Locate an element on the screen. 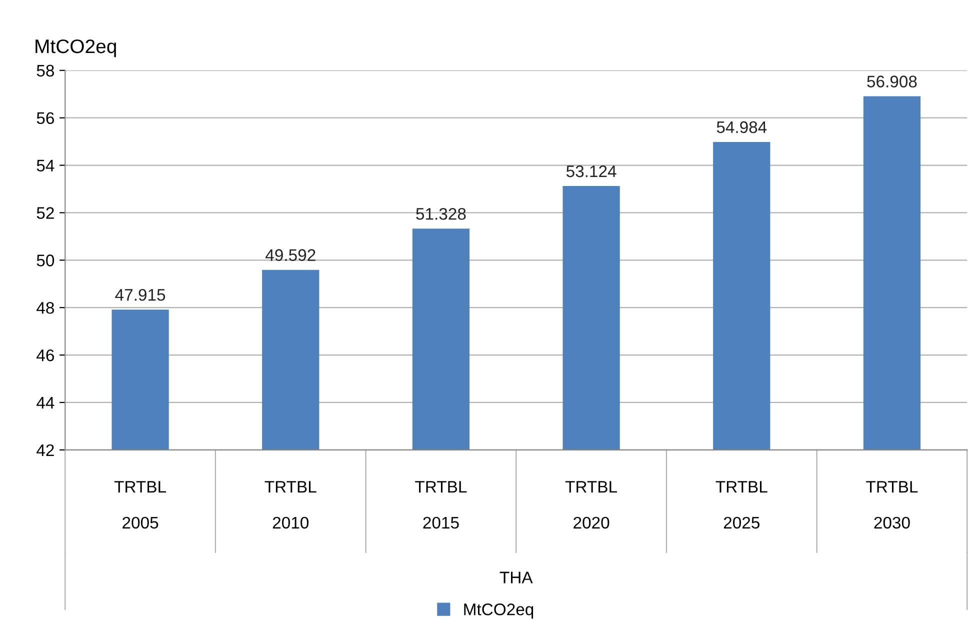 The image size is (972, 640). y-tick-label: 50 is located at coordinates (45, 260).